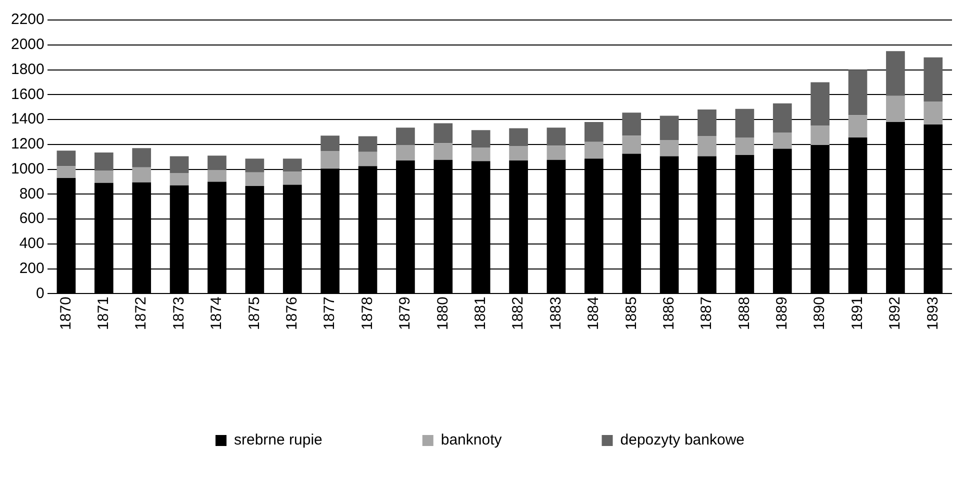  Describe the element at coordinates (27, 169) in the screenshot. I see `y-tick-label: 1000` at that location.